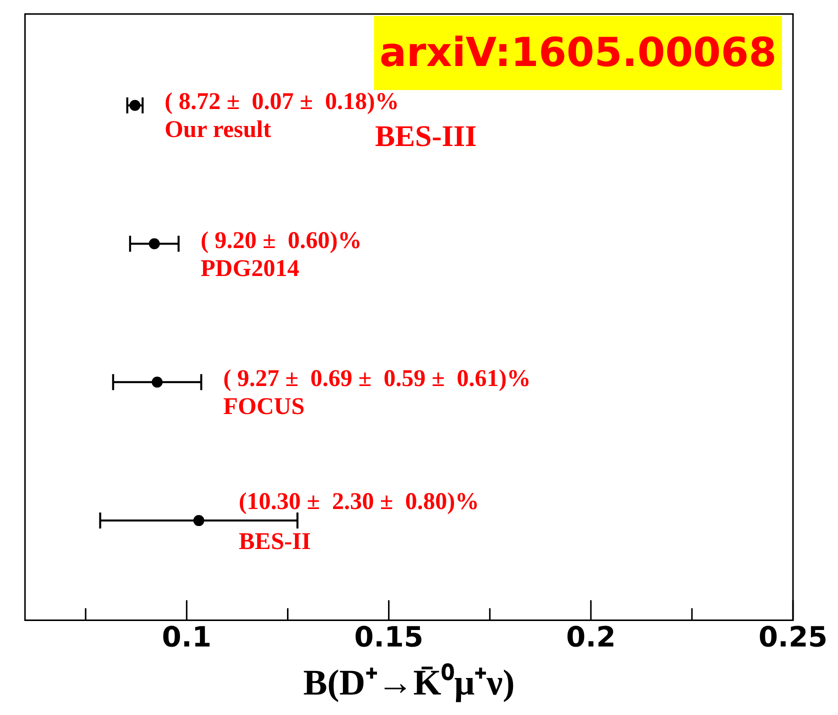  Describe the element at coordinates (274, 542) in the screenshot. I see `y-tick-label: BES-II` at that location.